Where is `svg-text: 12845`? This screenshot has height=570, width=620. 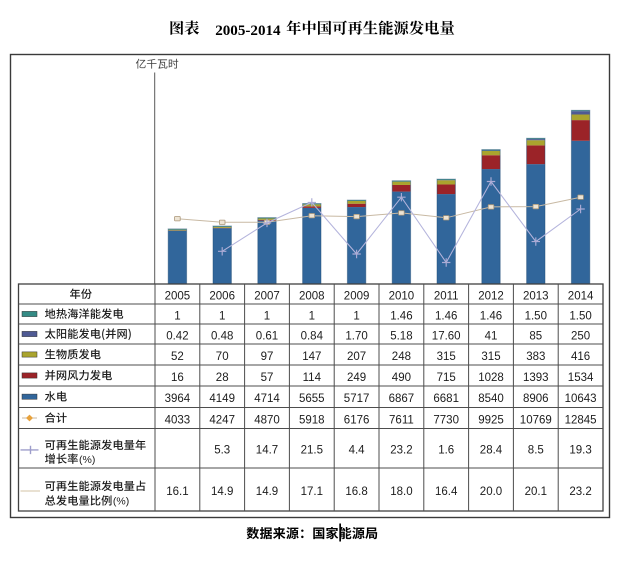 svg-text: 12845 is located at coordinates (581, 420).